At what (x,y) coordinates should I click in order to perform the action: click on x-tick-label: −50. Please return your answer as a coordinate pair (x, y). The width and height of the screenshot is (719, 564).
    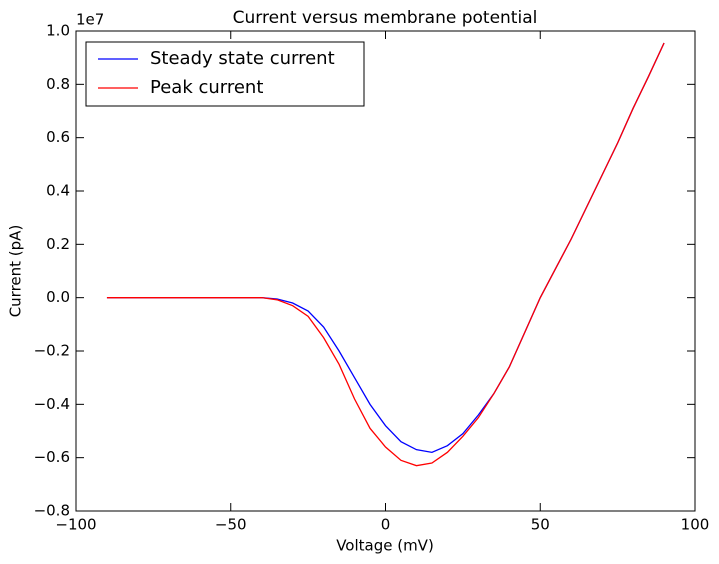
    Looking at the image, I should click on (231, 525).